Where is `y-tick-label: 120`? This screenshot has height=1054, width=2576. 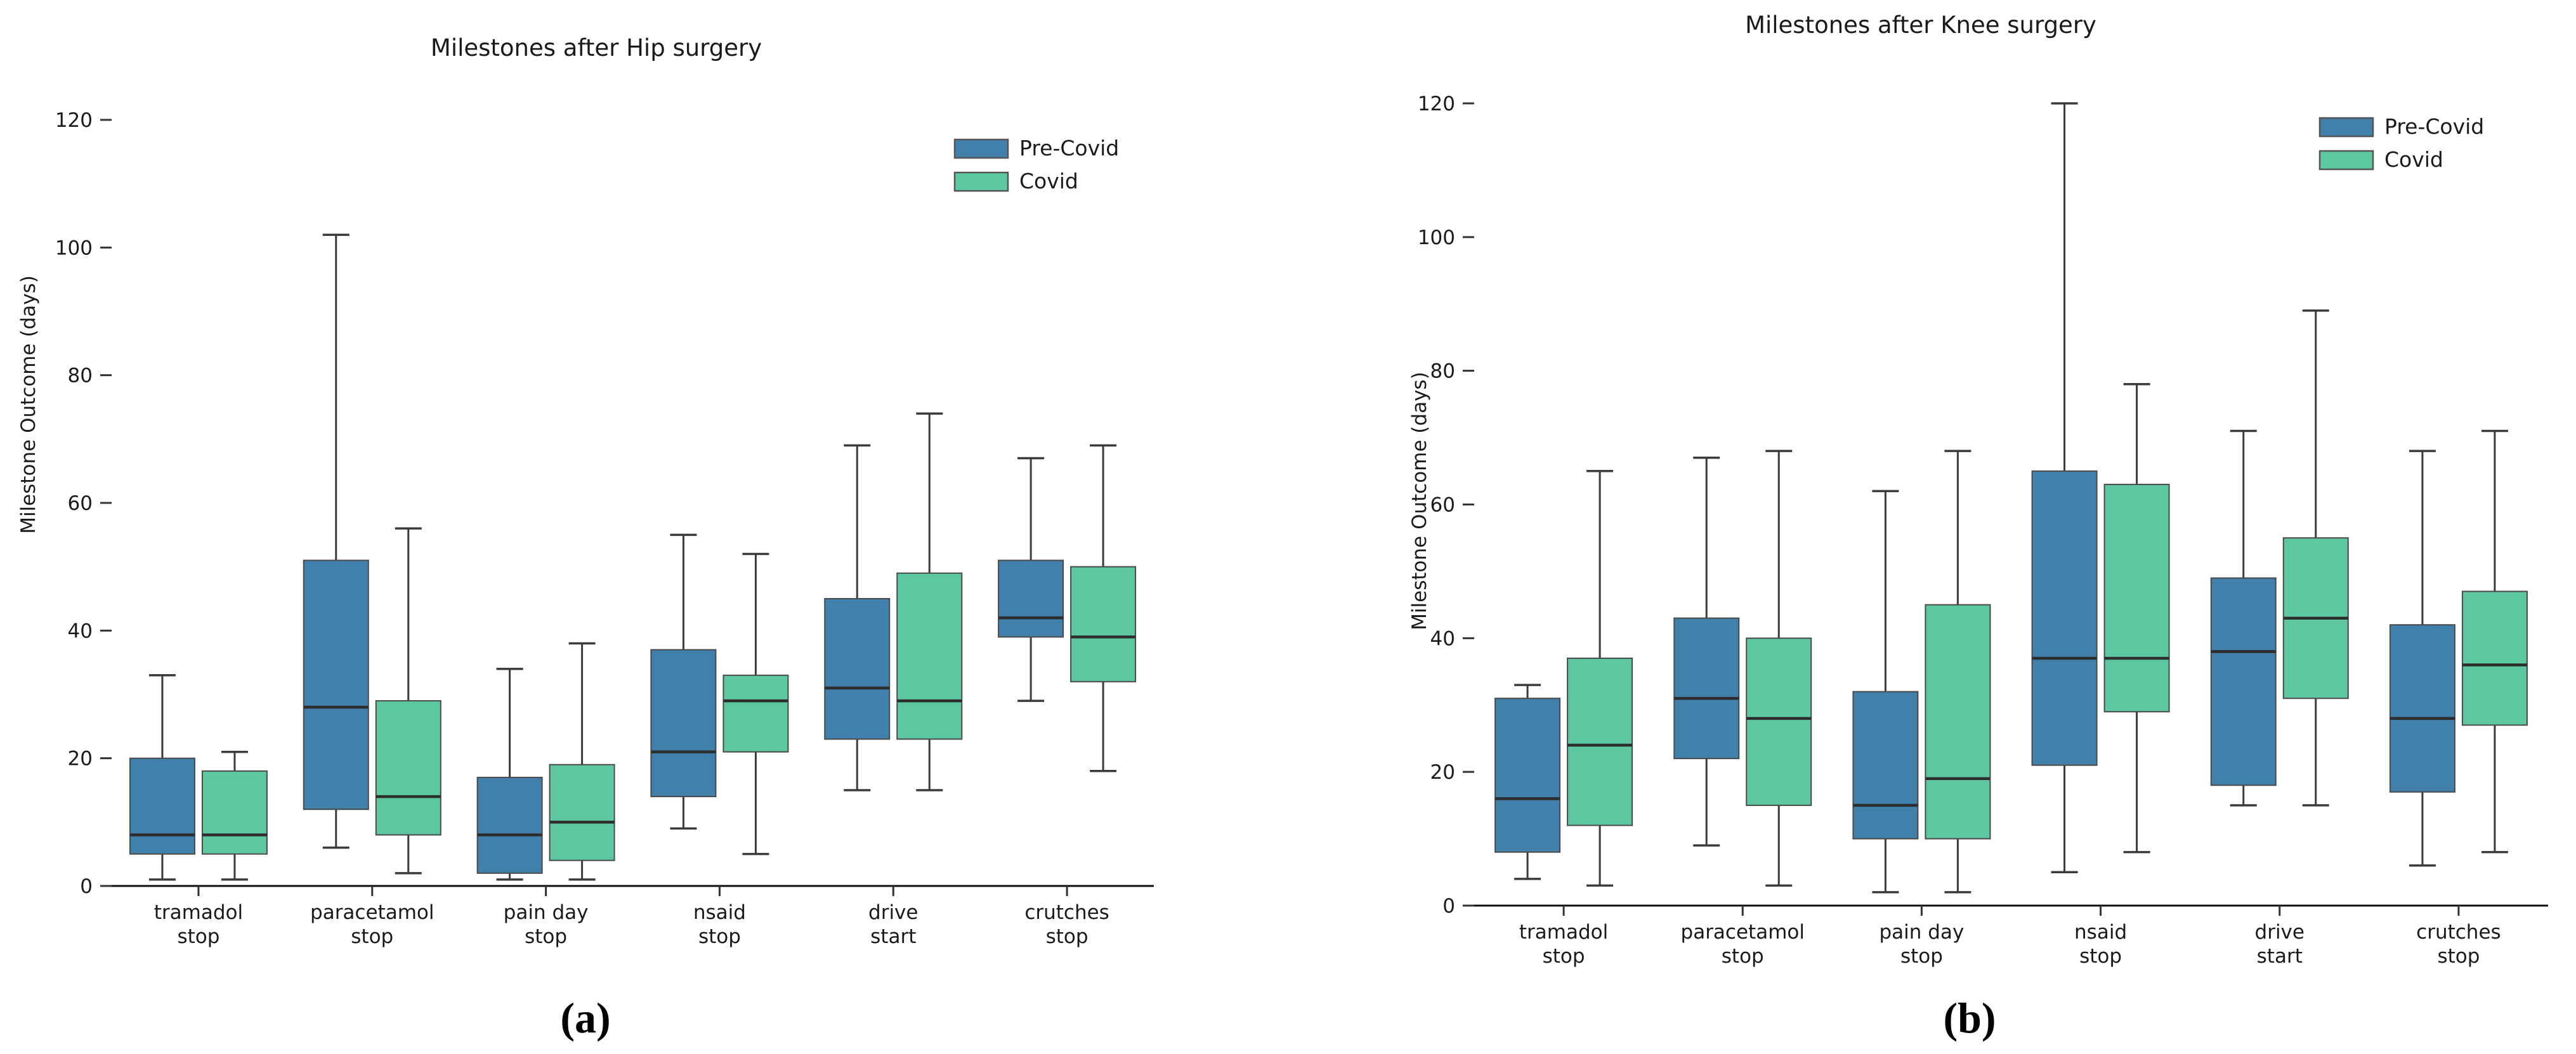 y-tick-label: 120 is located at coordinates (1436, 104).